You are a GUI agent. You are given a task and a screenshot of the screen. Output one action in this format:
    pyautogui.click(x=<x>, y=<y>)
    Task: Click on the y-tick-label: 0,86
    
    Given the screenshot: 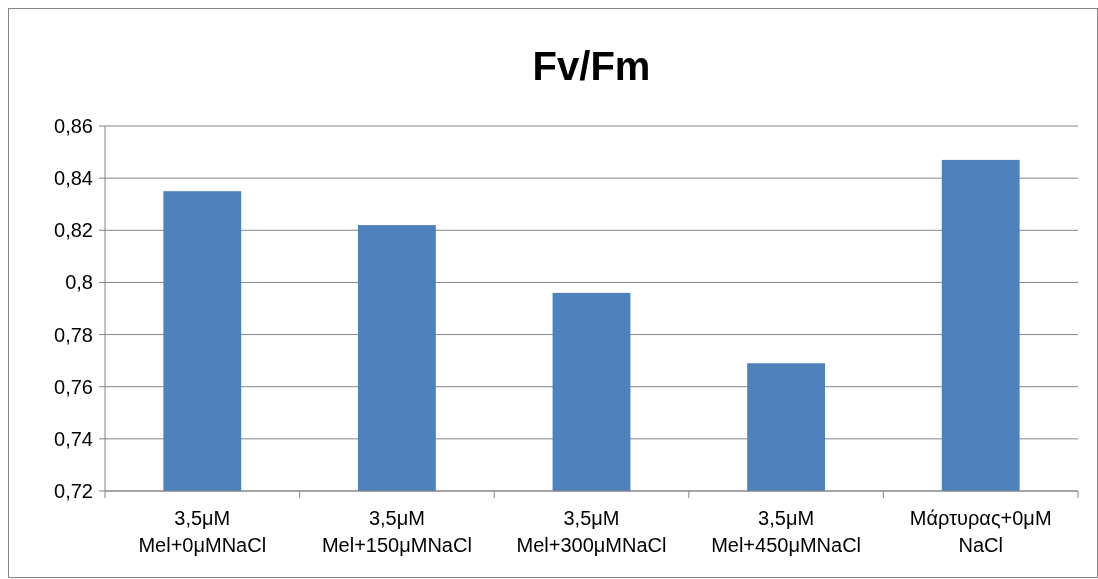 What is the action you would take?
    pyautogui.click(x=73, y=126)
    